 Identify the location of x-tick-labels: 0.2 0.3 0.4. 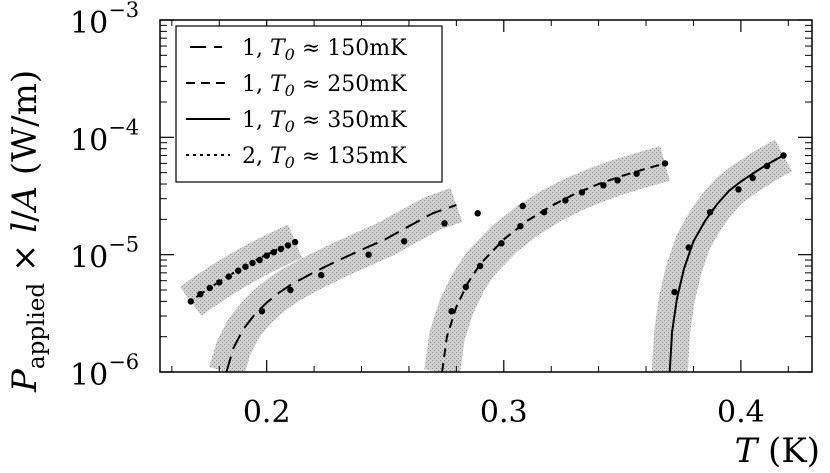
(504, 412).